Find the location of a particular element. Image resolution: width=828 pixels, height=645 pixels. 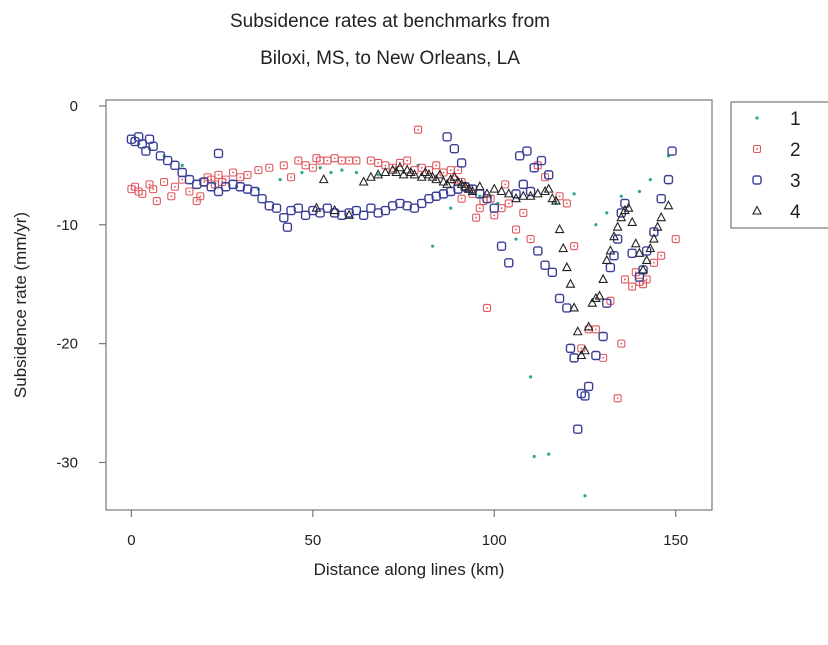

legend-item-1: 1 is located at coordinates (778, 119).